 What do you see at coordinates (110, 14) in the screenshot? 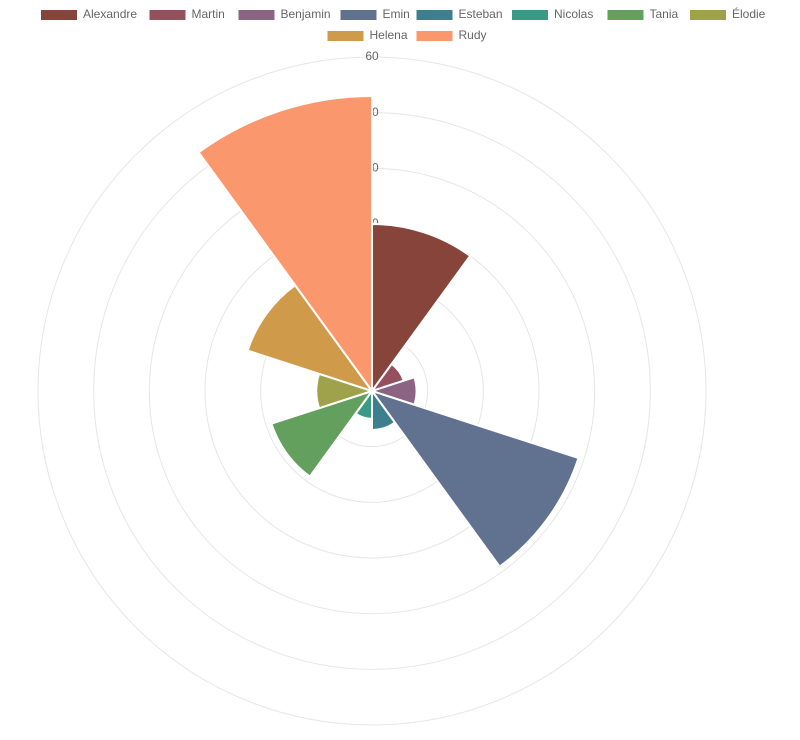
I see `legend-label: Alexandre` at bounding box center [110, 14].